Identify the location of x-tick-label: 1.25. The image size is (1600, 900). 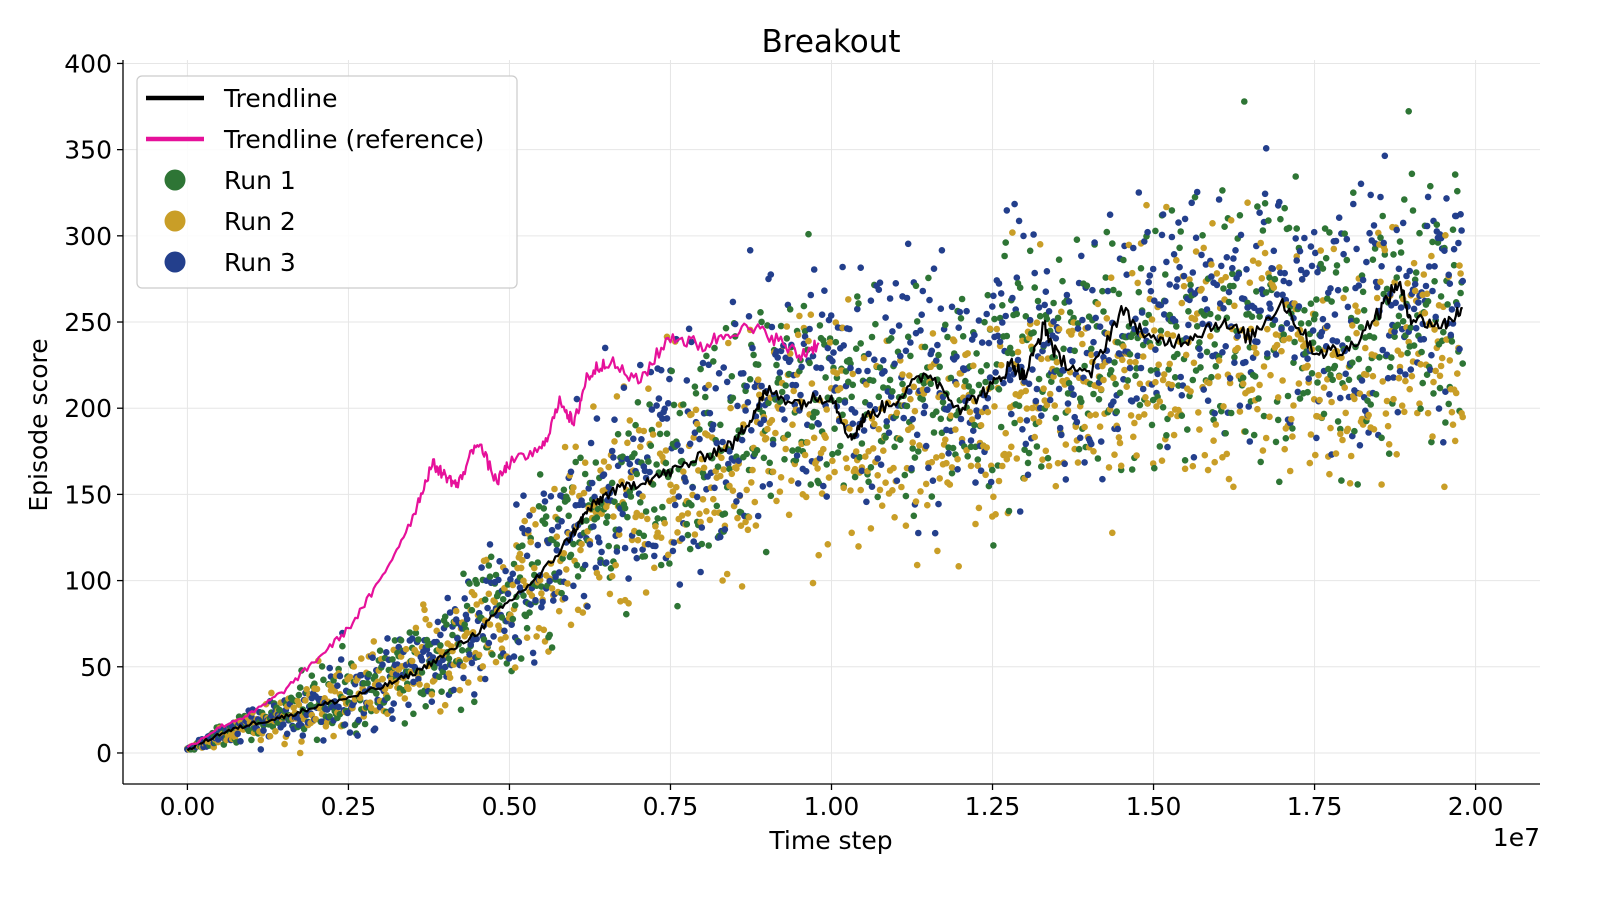
(993, 806).